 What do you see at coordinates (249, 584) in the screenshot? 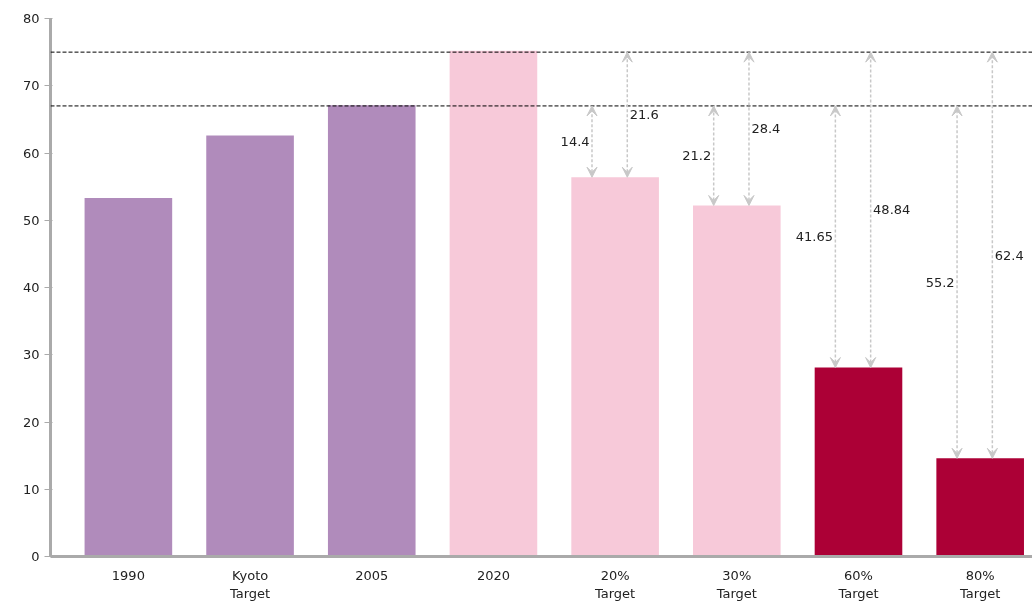
I see `x-tick-label: Kyoto Target` at bounding box center [249, 584].